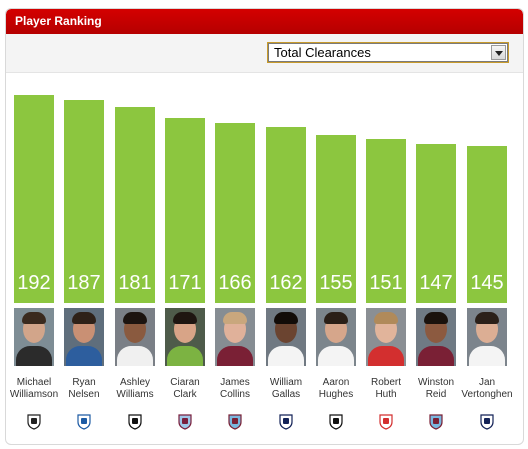 The height and width of the screenshot is (449, 528). What do you see at coordinates (135, 422) in the screenshot?
I see `swansea-crest-icon` at bounding box center [135, 422].